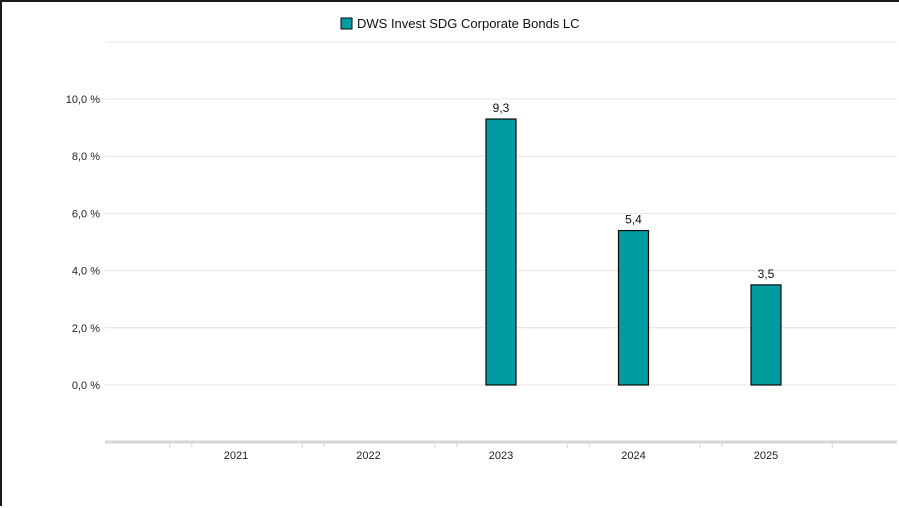 This screenshot has width=899, height=508. I want to click on data-label-2024: 5,4, so click(633, 220).